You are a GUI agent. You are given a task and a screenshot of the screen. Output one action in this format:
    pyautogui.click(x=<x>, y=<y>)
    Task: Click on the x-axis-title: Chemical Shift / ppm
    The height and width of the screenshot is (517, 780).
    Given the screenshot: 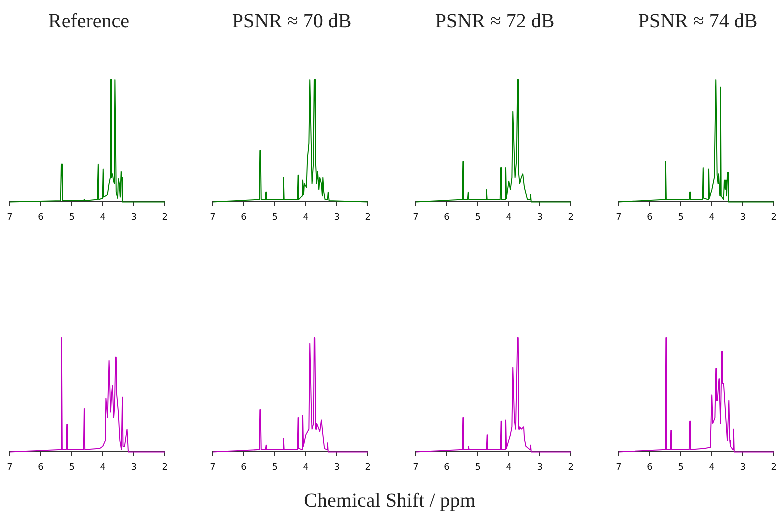 What is the action you would take?
    pyautogui.click(x=390, y=501)
    